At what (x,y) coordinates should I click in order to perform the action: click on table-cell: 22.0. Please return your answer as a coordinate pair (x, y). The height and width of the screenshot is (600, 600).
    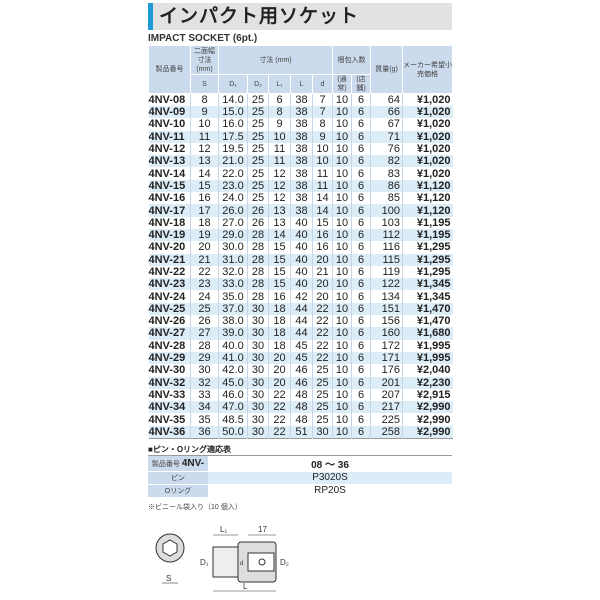
    Looking at the image, I should click on (233, 173).